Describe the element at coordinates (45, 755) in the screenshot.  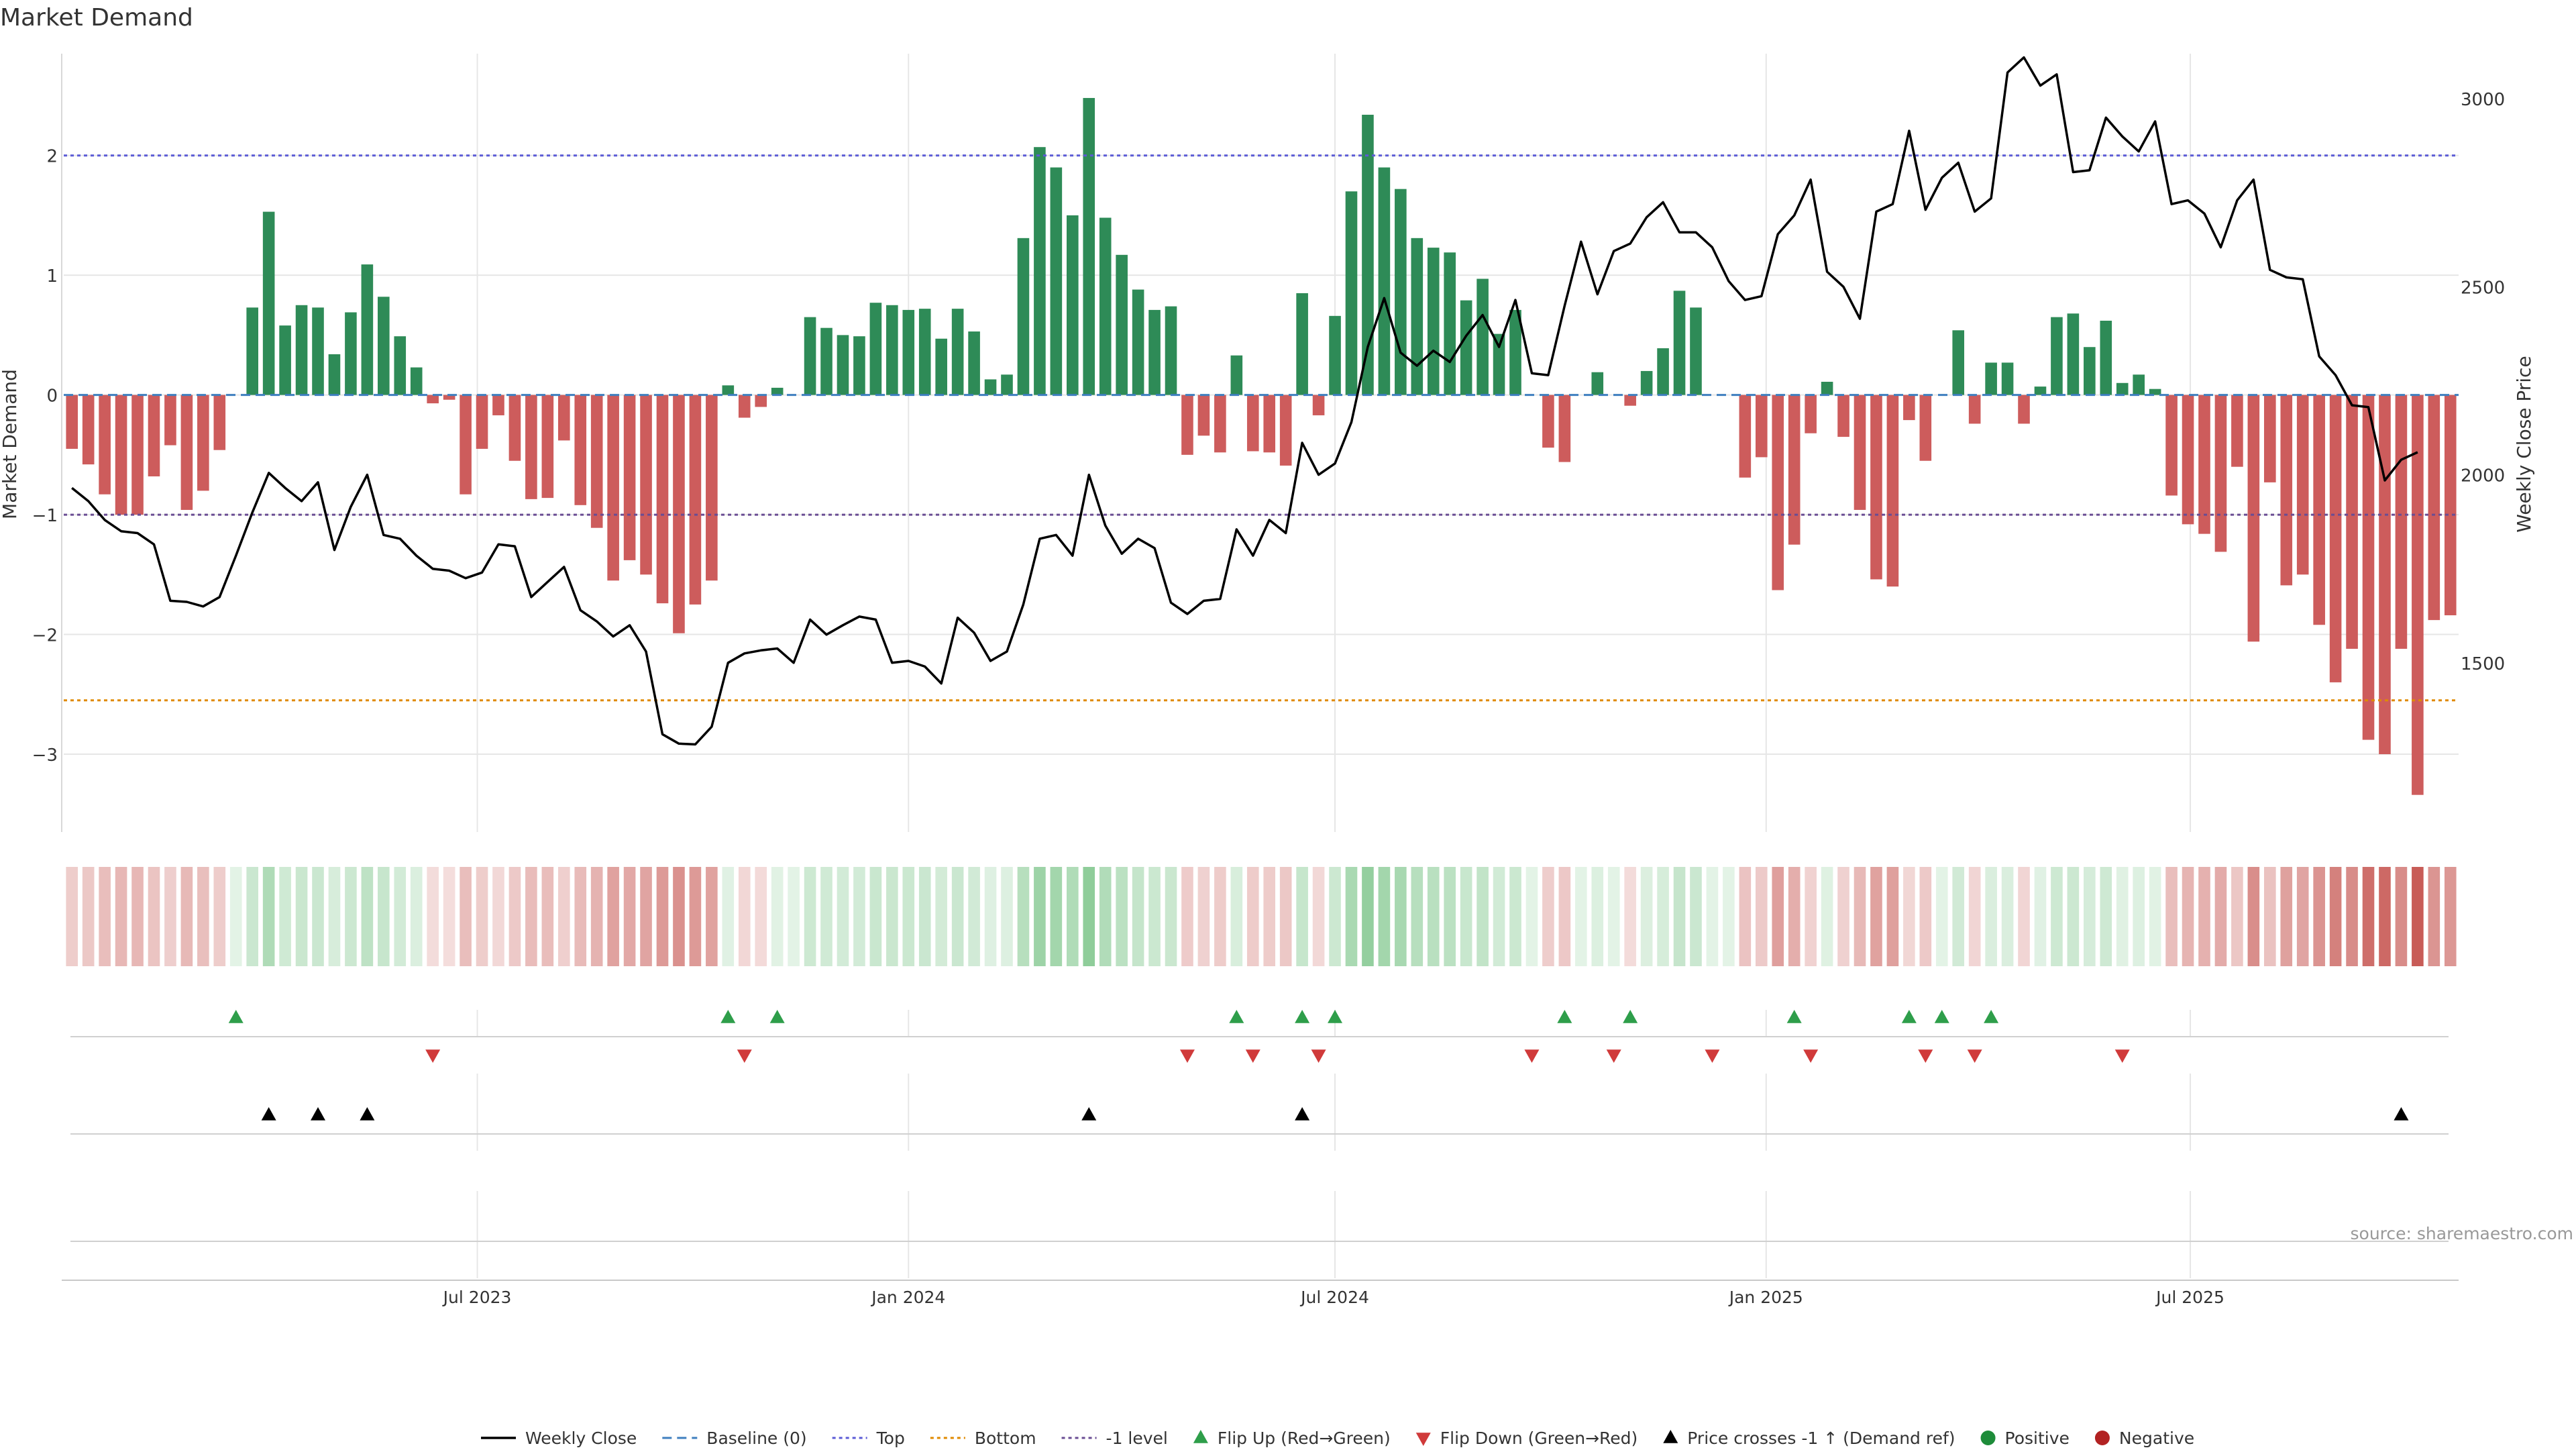
I see `y-tick-label: −3` at that location.